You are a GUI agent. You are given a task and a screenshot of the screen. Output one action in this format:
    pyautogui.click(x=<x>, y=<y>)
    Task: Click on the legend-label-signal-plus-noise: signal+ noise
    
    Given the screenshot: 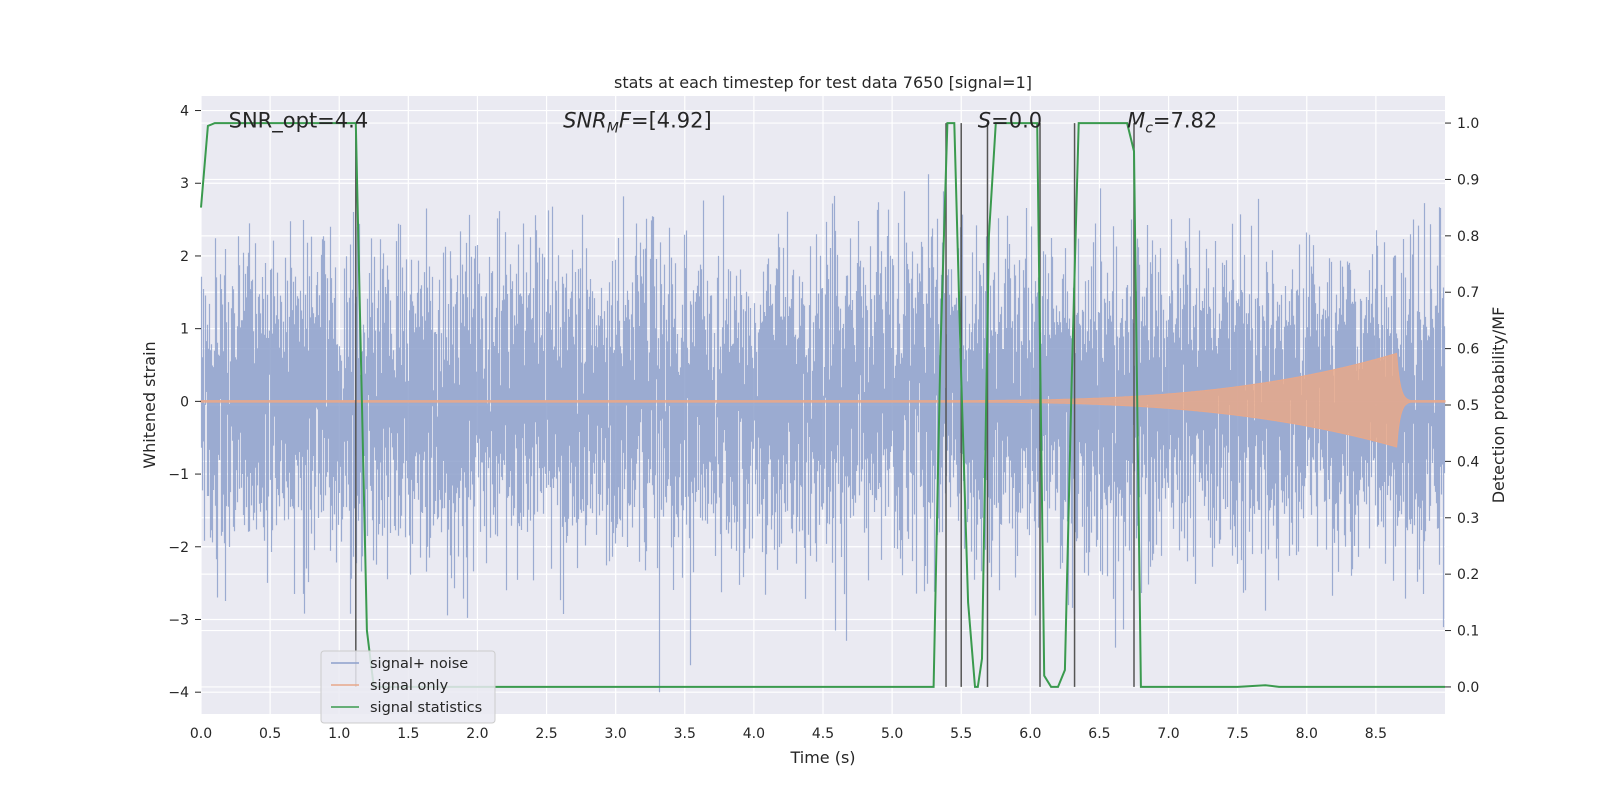 What is the action you would take?
    pyautogui.click(x=419, y=664)
    